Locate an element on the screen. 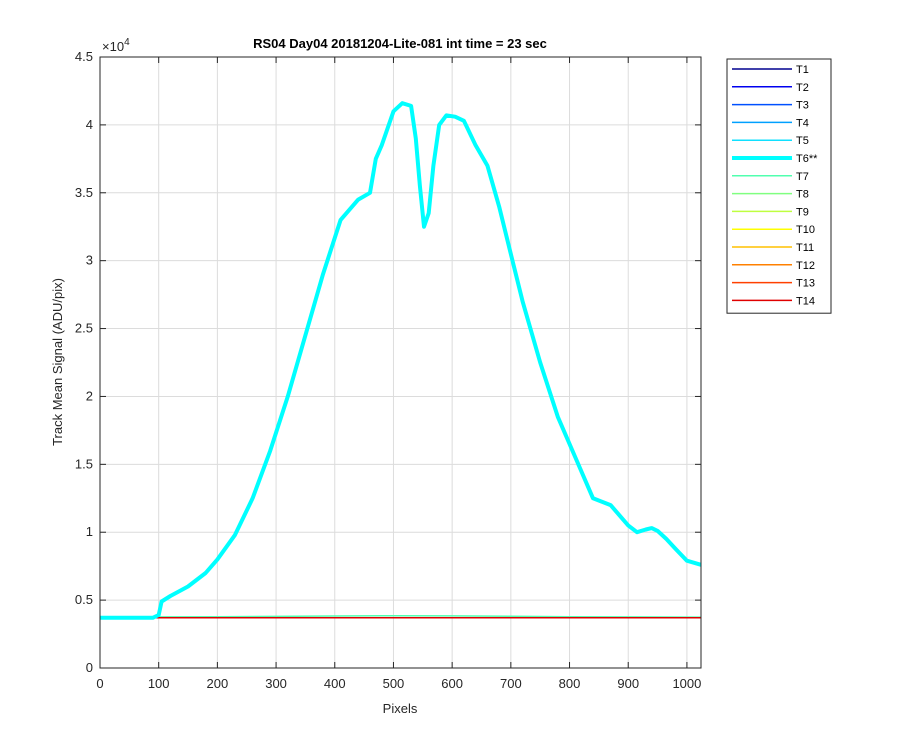 Image resolution: width=900 pixels, height=750 pixels. legend-label: T11 is located at coordinates (805, 248).